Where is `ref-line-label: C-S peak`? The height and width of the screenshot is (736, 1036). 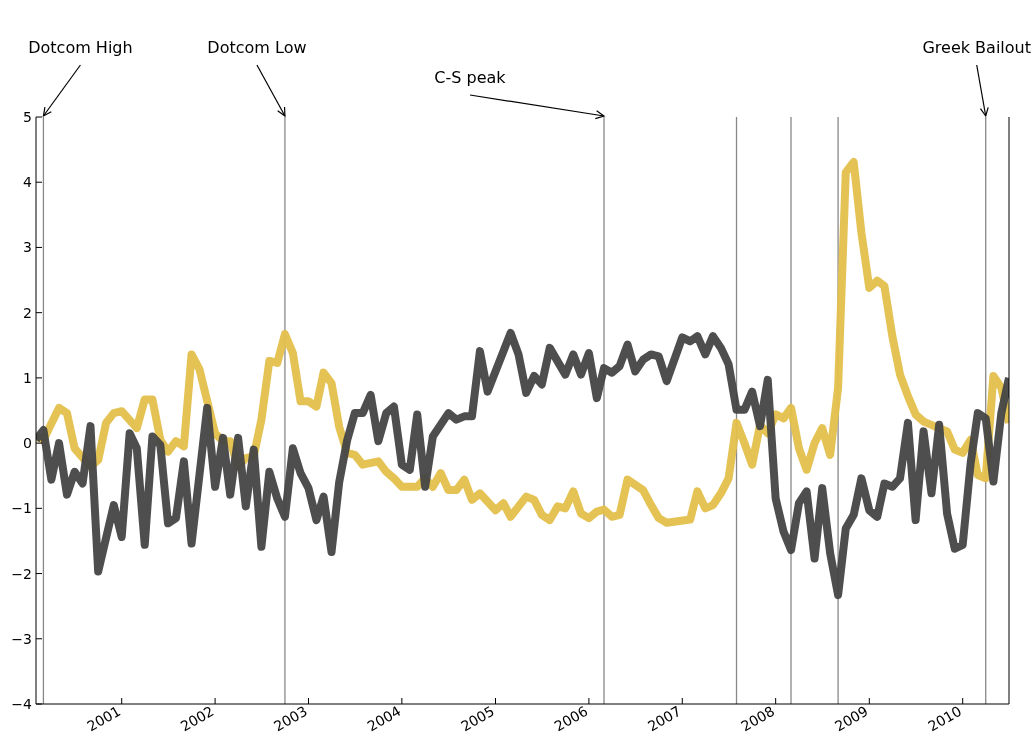 ref-line-label: C-S peak is located at coordinates (470, 77).